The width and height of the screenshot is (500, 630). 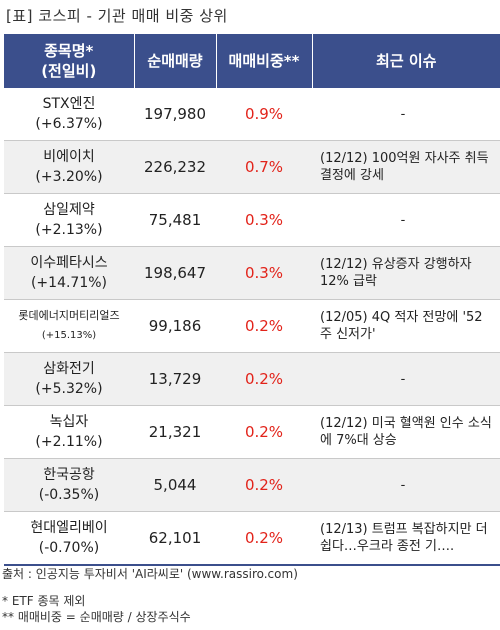 I want to click on table-row: 한국공항 (-0.35%) 5,044 0.2% -, so click(x=252, y=485).